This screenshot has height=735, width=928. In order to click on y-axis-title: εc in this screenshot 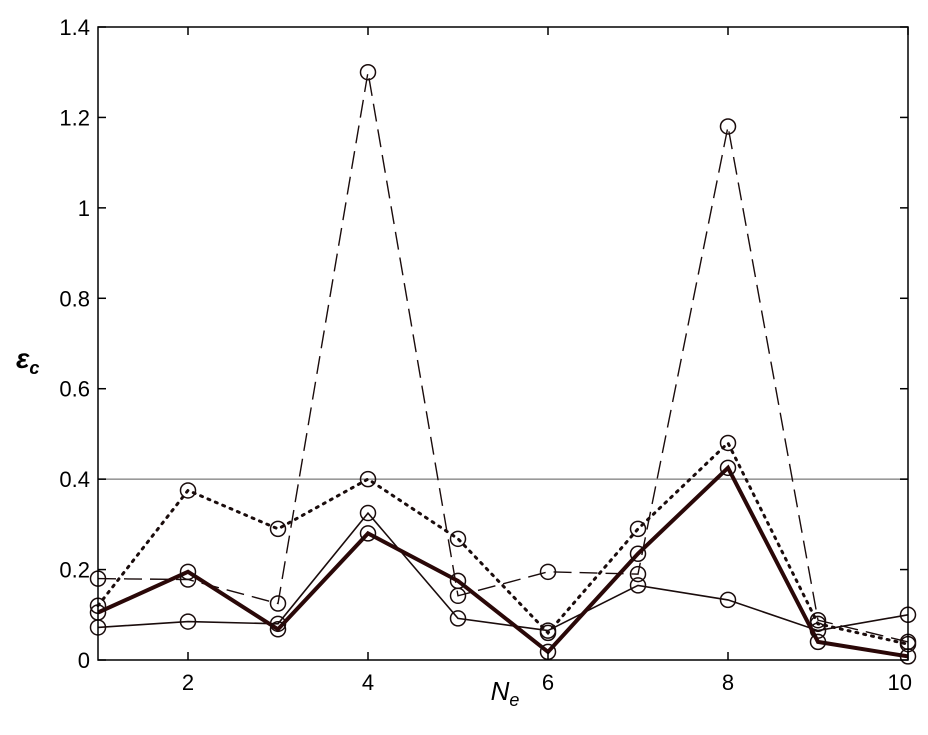, I will do `click(27, 360)`.